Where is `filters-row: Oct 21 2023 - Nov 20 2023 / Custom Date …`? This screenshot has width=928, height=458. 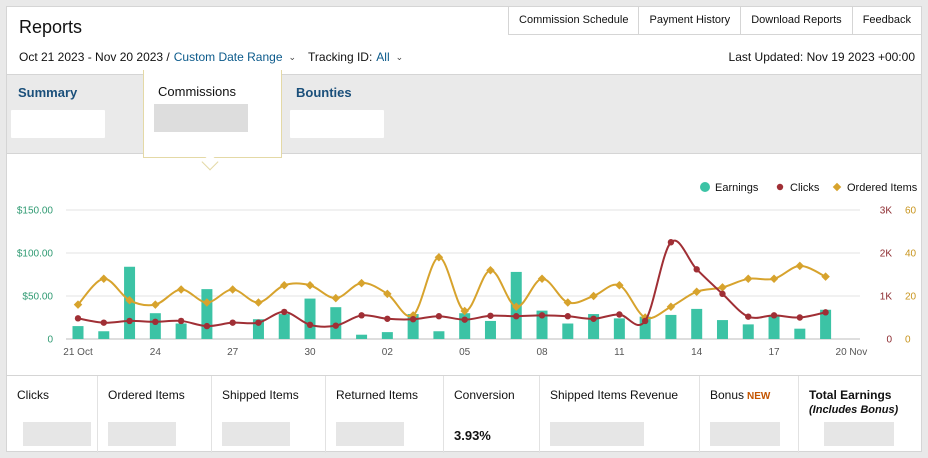
filters-row: Oct 21 2023 - Nov 20 2023 / Custom Date … is located at coordinates (215, 57).